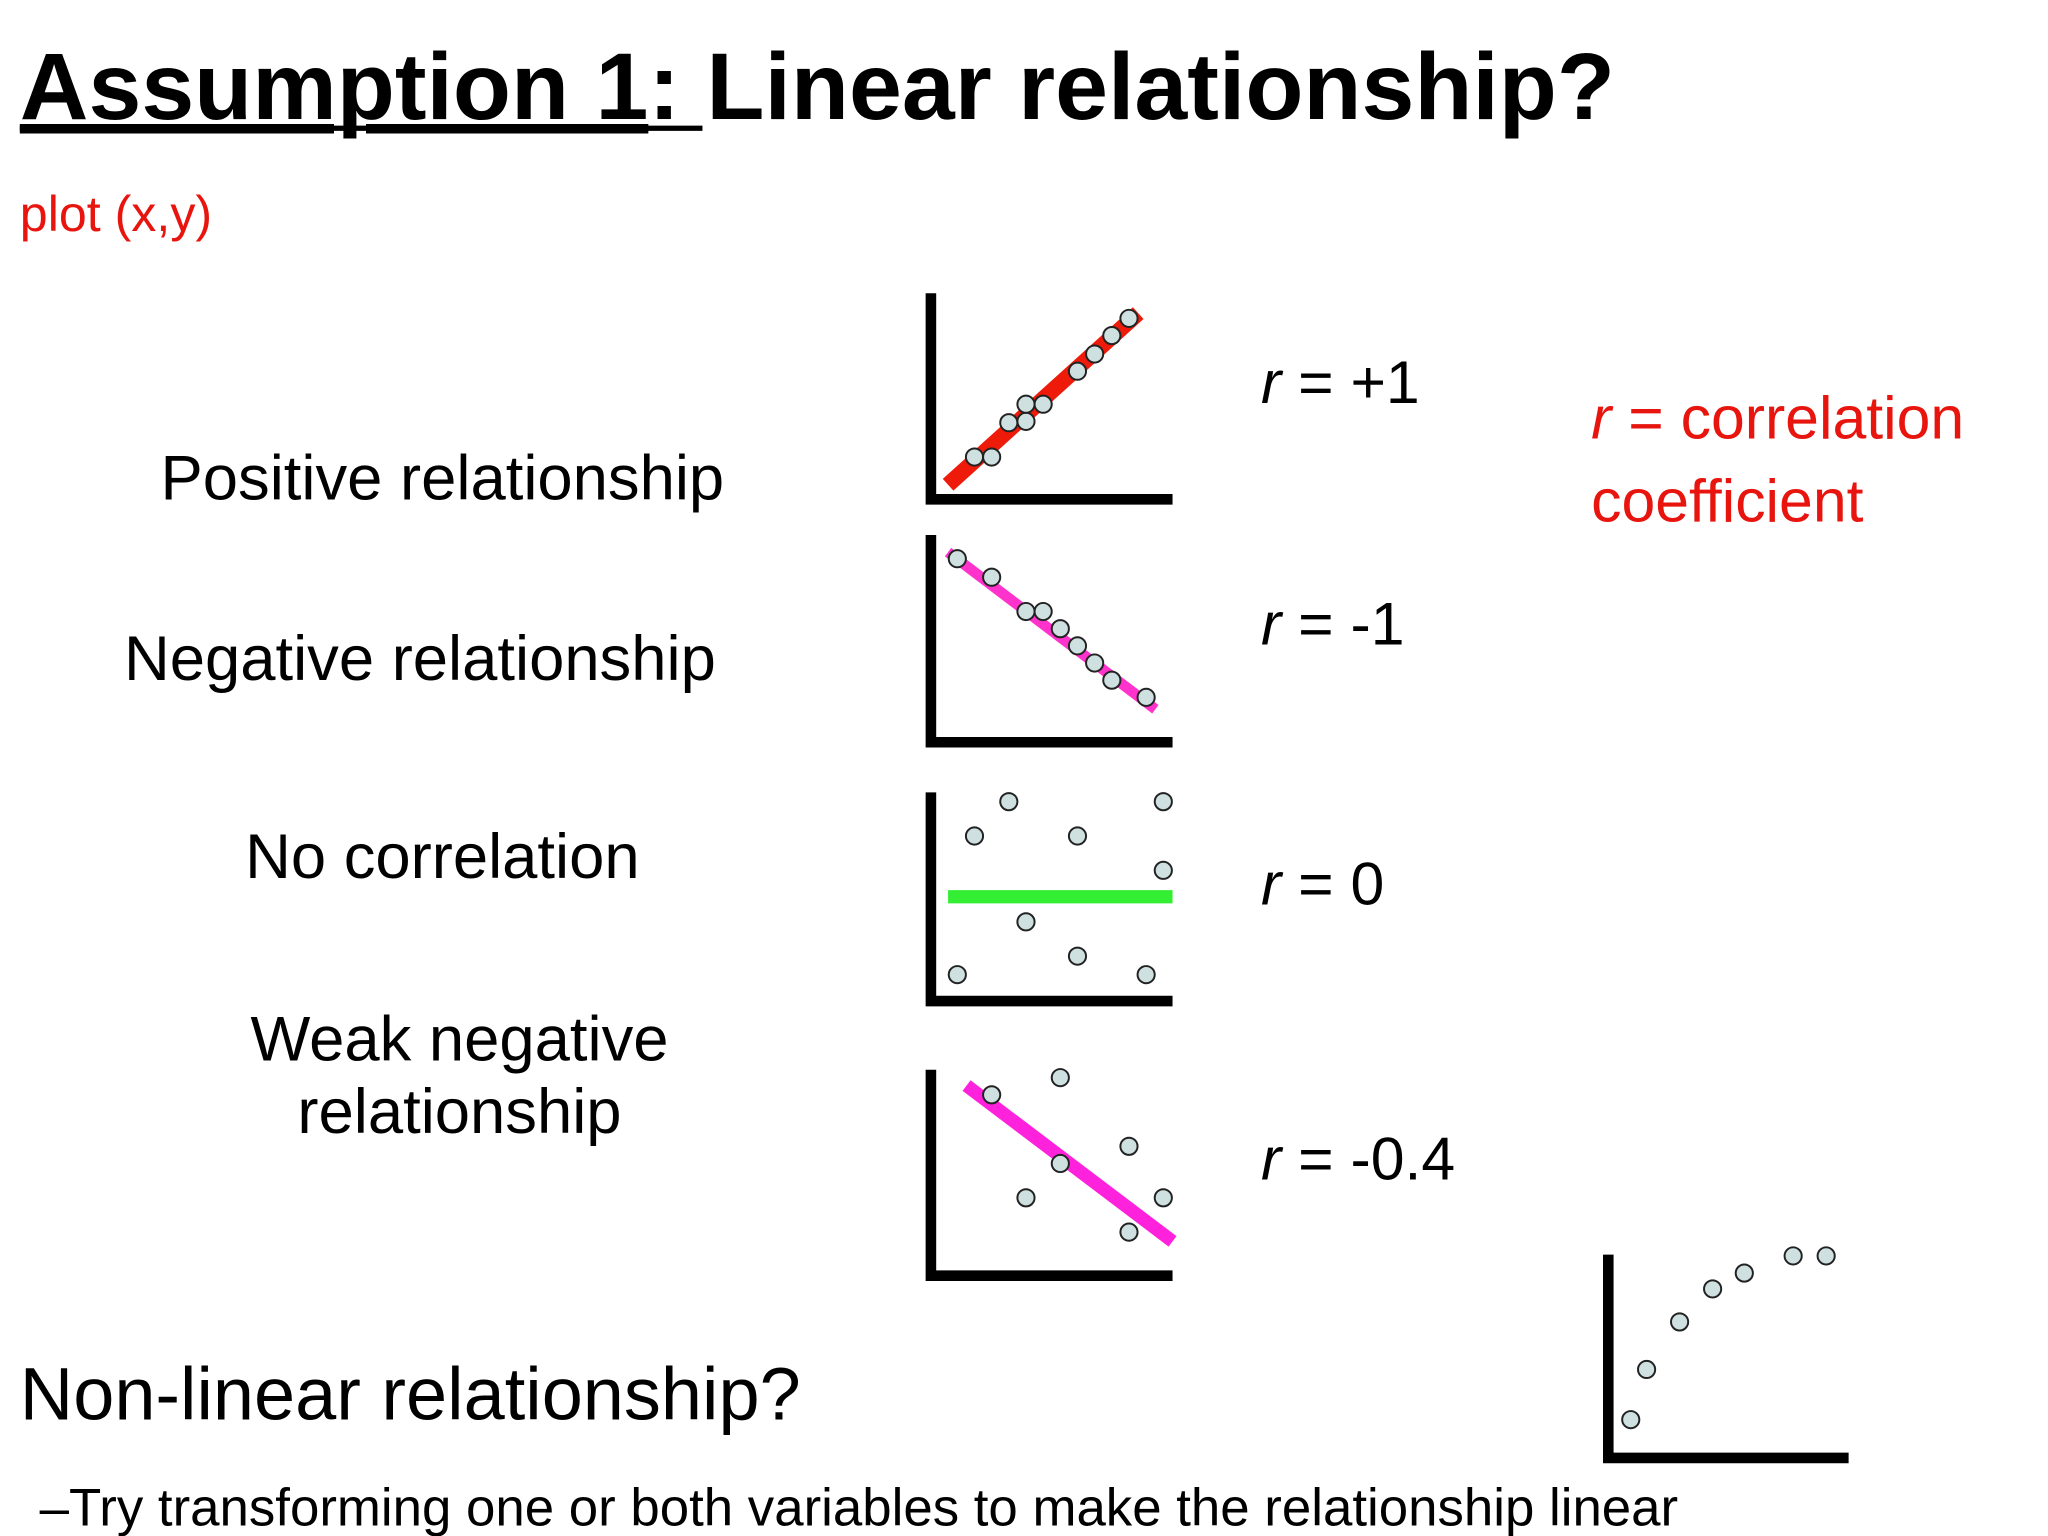 The height and width of the screenshot is (1536, 2048). What do you see at coordinates (459, 1112) in the screenshot?
I see `row-label: relationship` at bounding box center [459, 1112].